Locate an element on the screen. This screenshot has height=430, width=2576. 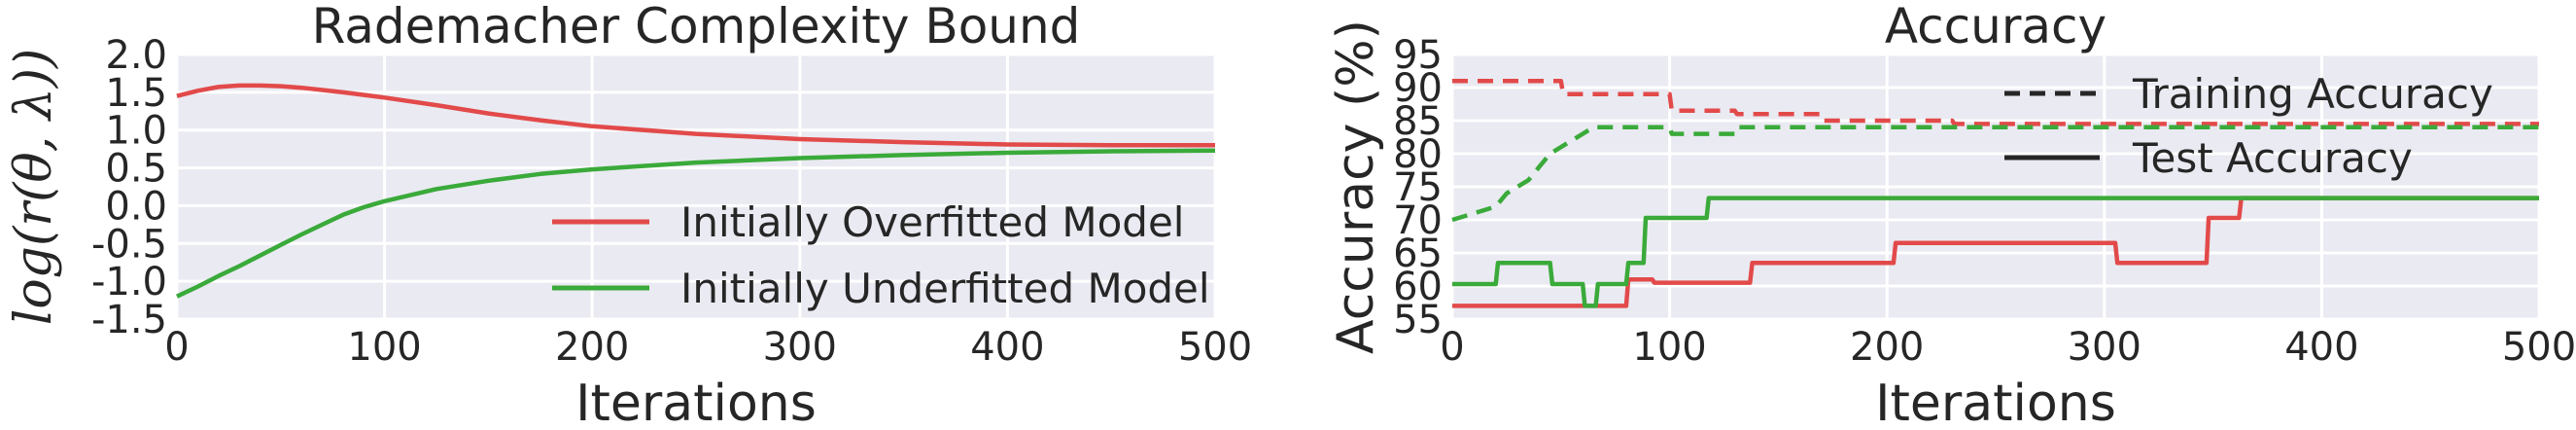
y-tick-label: 55 is located at coordinates (1418, 320).